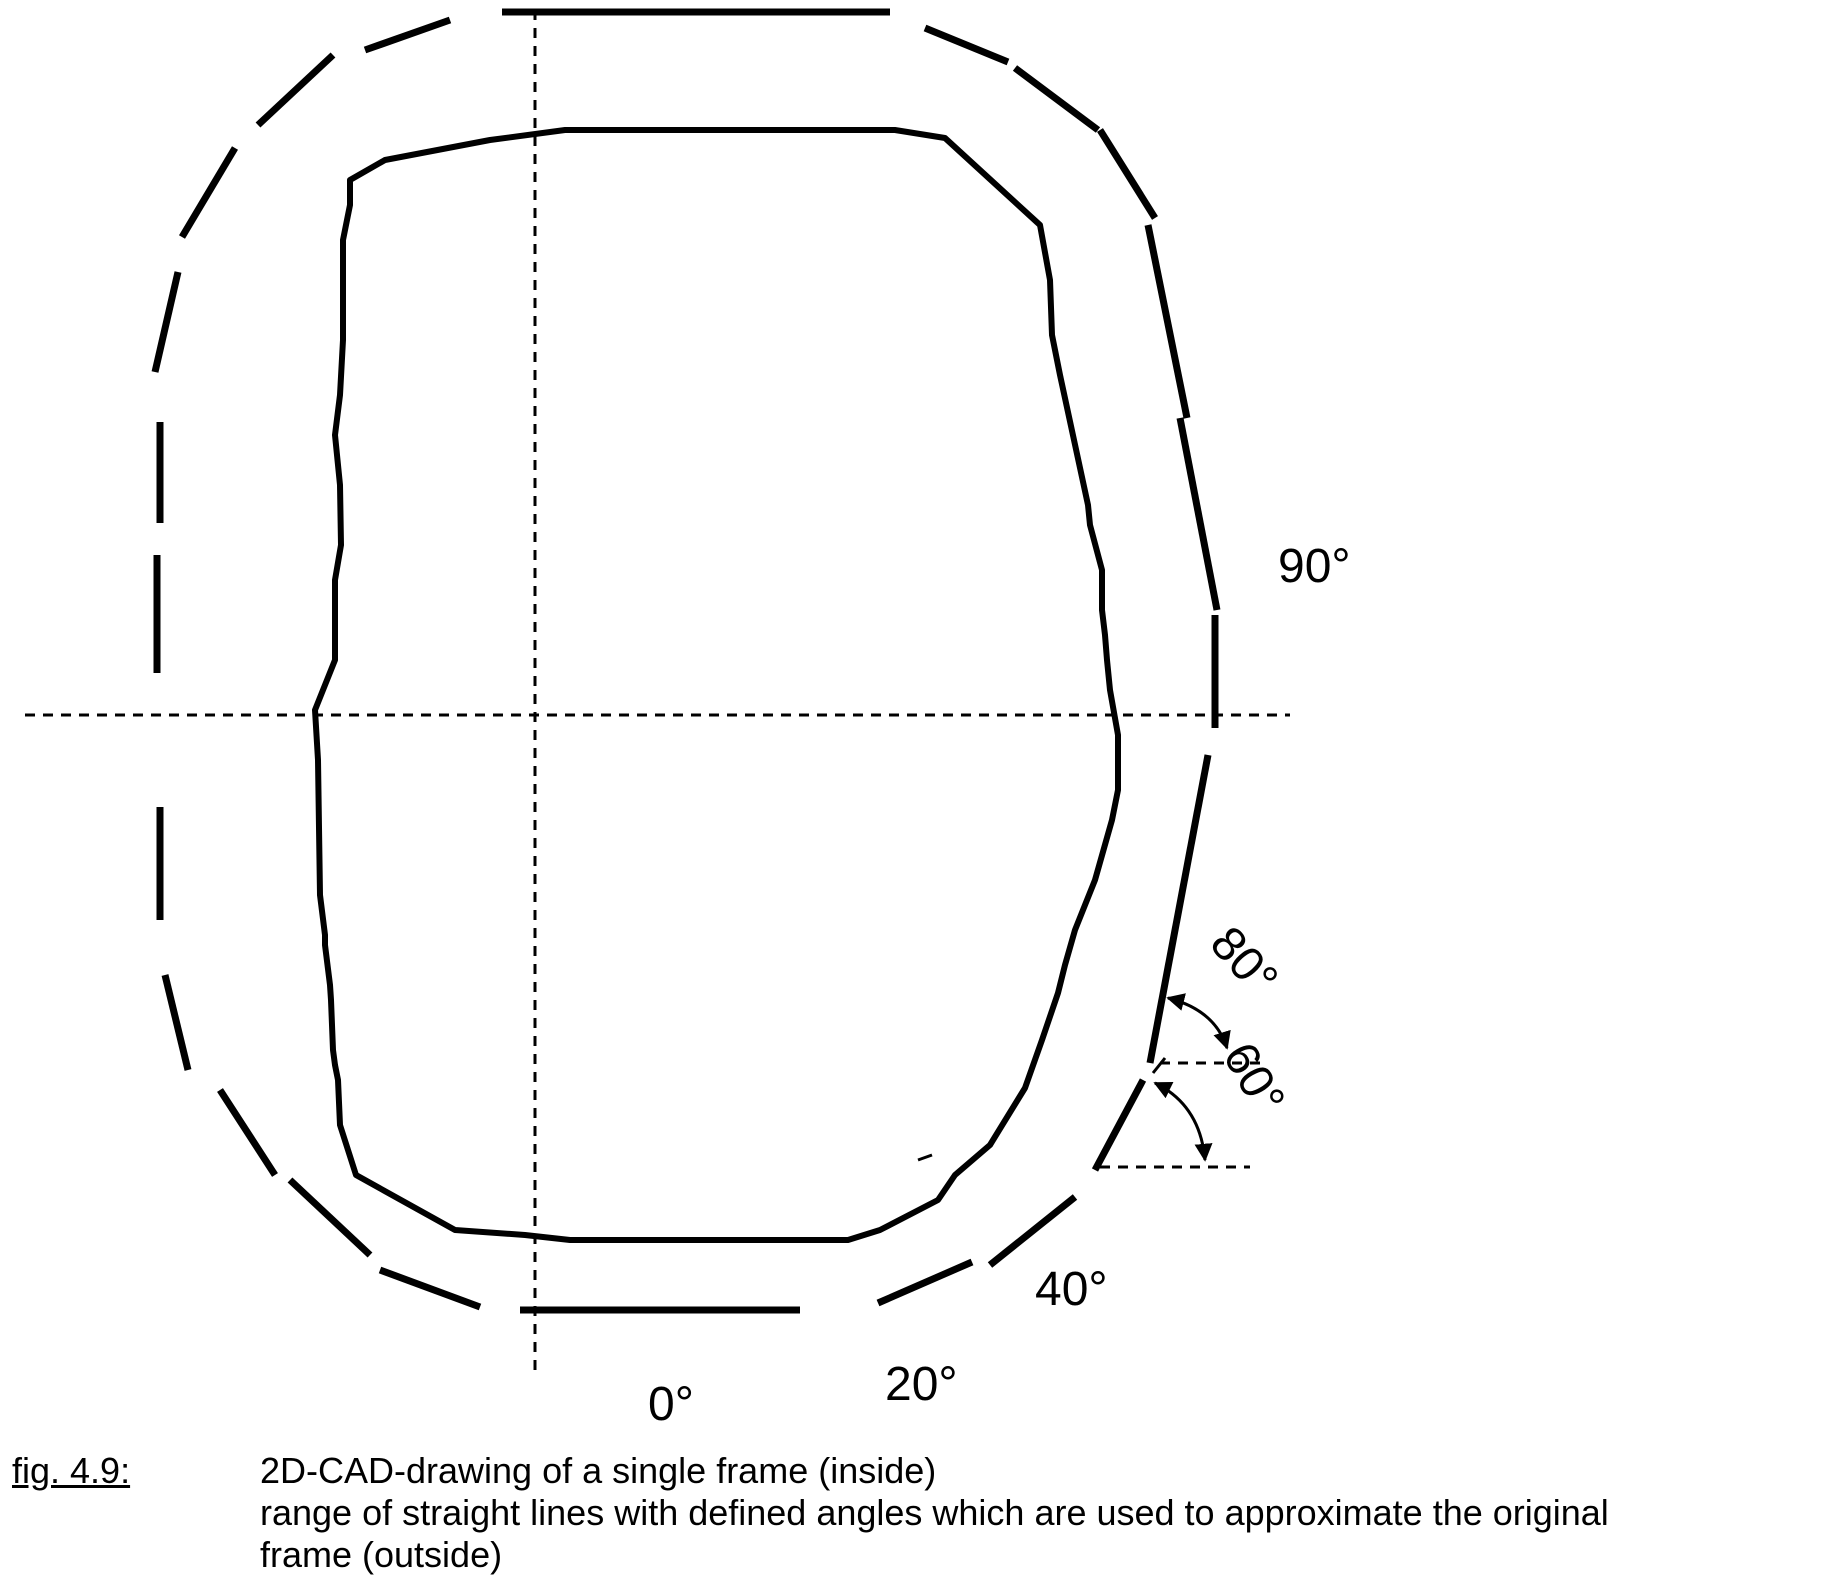 The height and width of the screenshot is (1593, 1829). What do you see at coordinates (381, 1554) in the screenshot?
I see `caption-line-3: frame (outside)` at bounding box center [381, 1554].